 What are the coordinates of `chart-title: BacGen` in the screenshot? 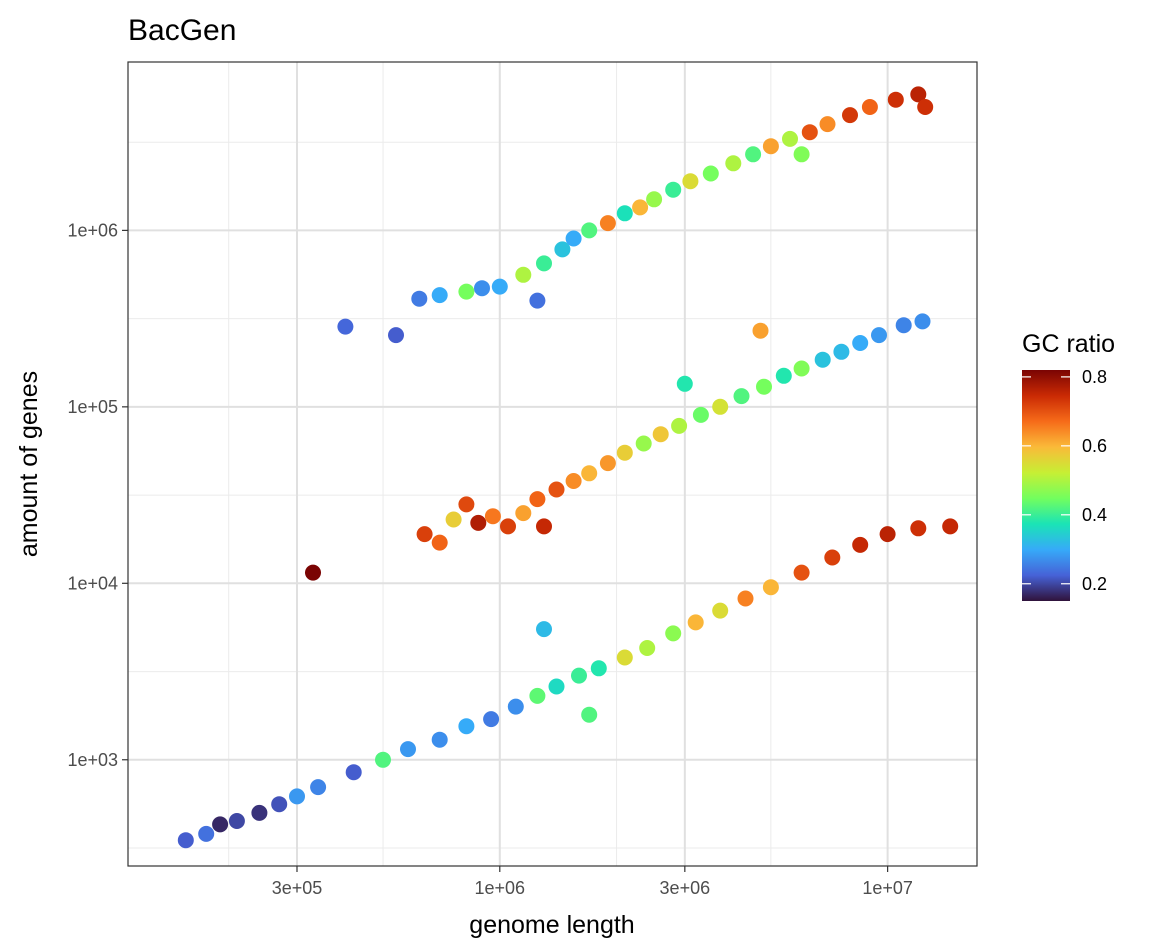 It's located at (182, 30).